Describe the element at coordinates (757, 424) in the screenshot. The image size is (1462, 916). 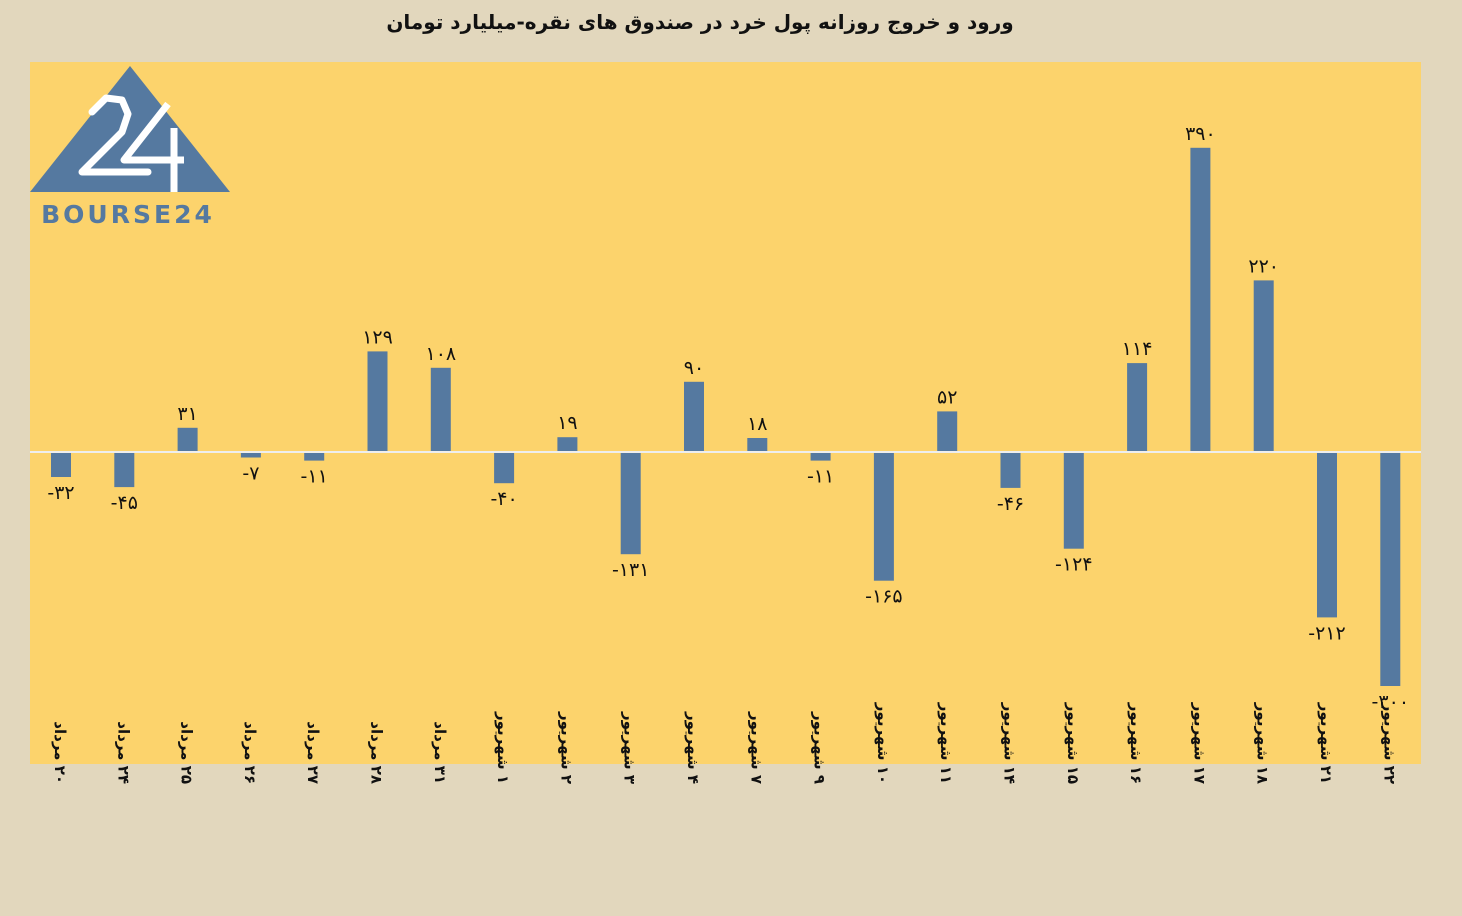
I see `data-label: ۱۸` at that location.